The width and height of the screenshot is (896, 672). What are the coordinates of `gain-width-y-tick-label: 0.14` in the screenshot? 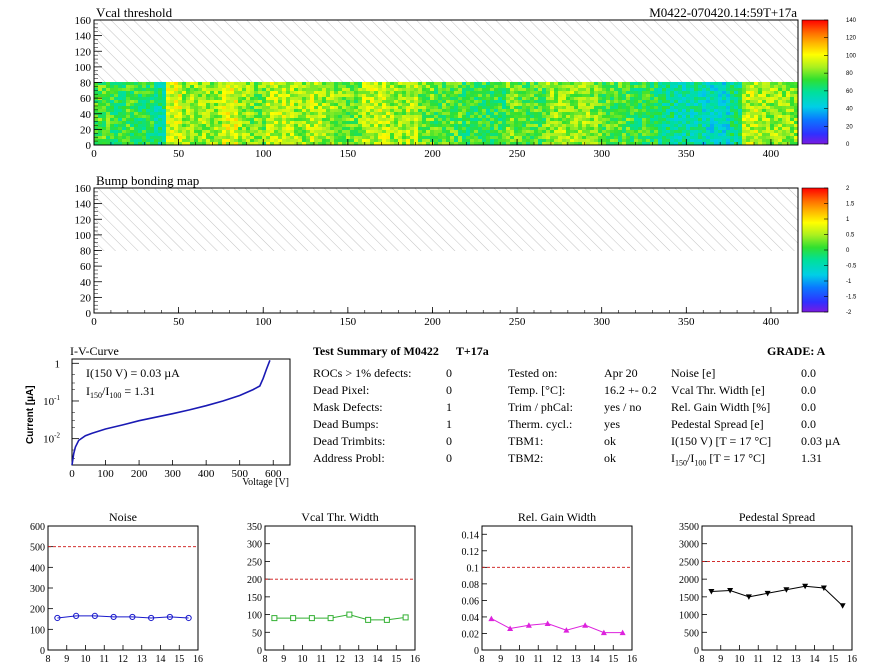 It's located at (471, 535).